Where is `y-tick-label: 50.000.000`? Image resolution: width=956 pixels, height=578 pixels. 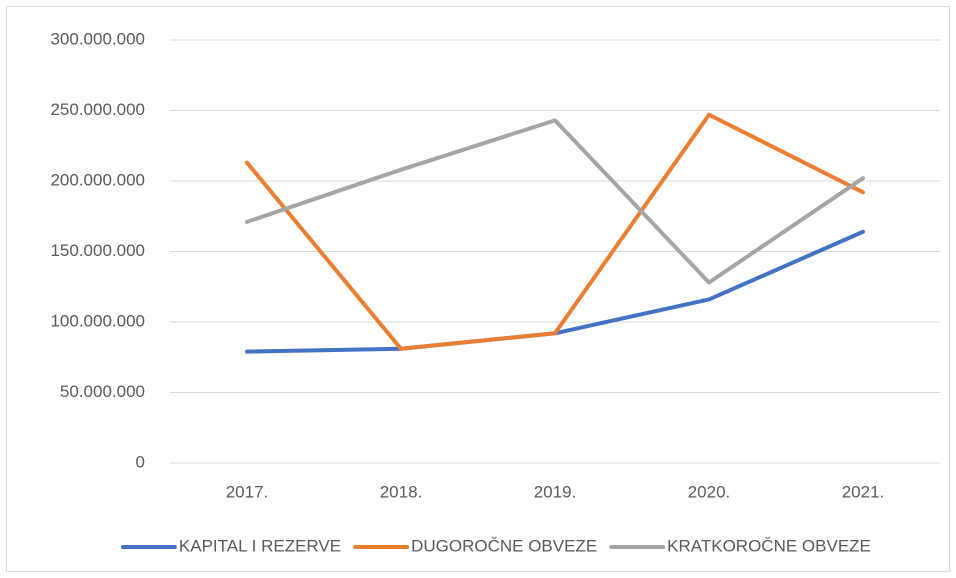
y-tick-label: 50.000.000 is located at coordinates (102, 391).